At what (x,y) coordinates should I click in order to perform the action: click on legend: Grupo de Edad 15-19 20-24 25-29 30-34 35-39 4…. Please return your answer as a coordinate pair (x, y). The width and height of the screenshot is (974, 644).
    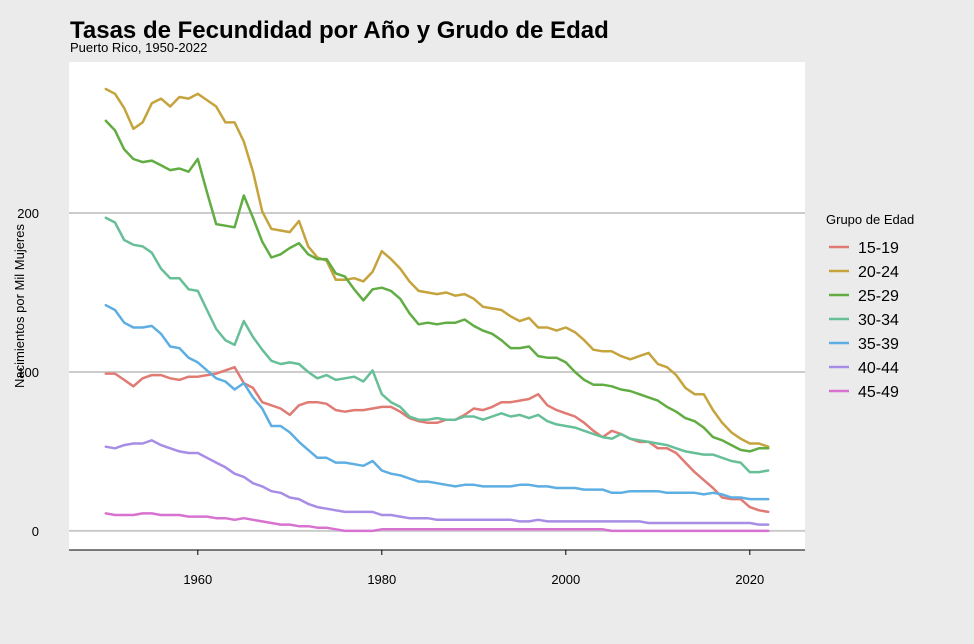
    Looking at the image, I should click on (870, 306).